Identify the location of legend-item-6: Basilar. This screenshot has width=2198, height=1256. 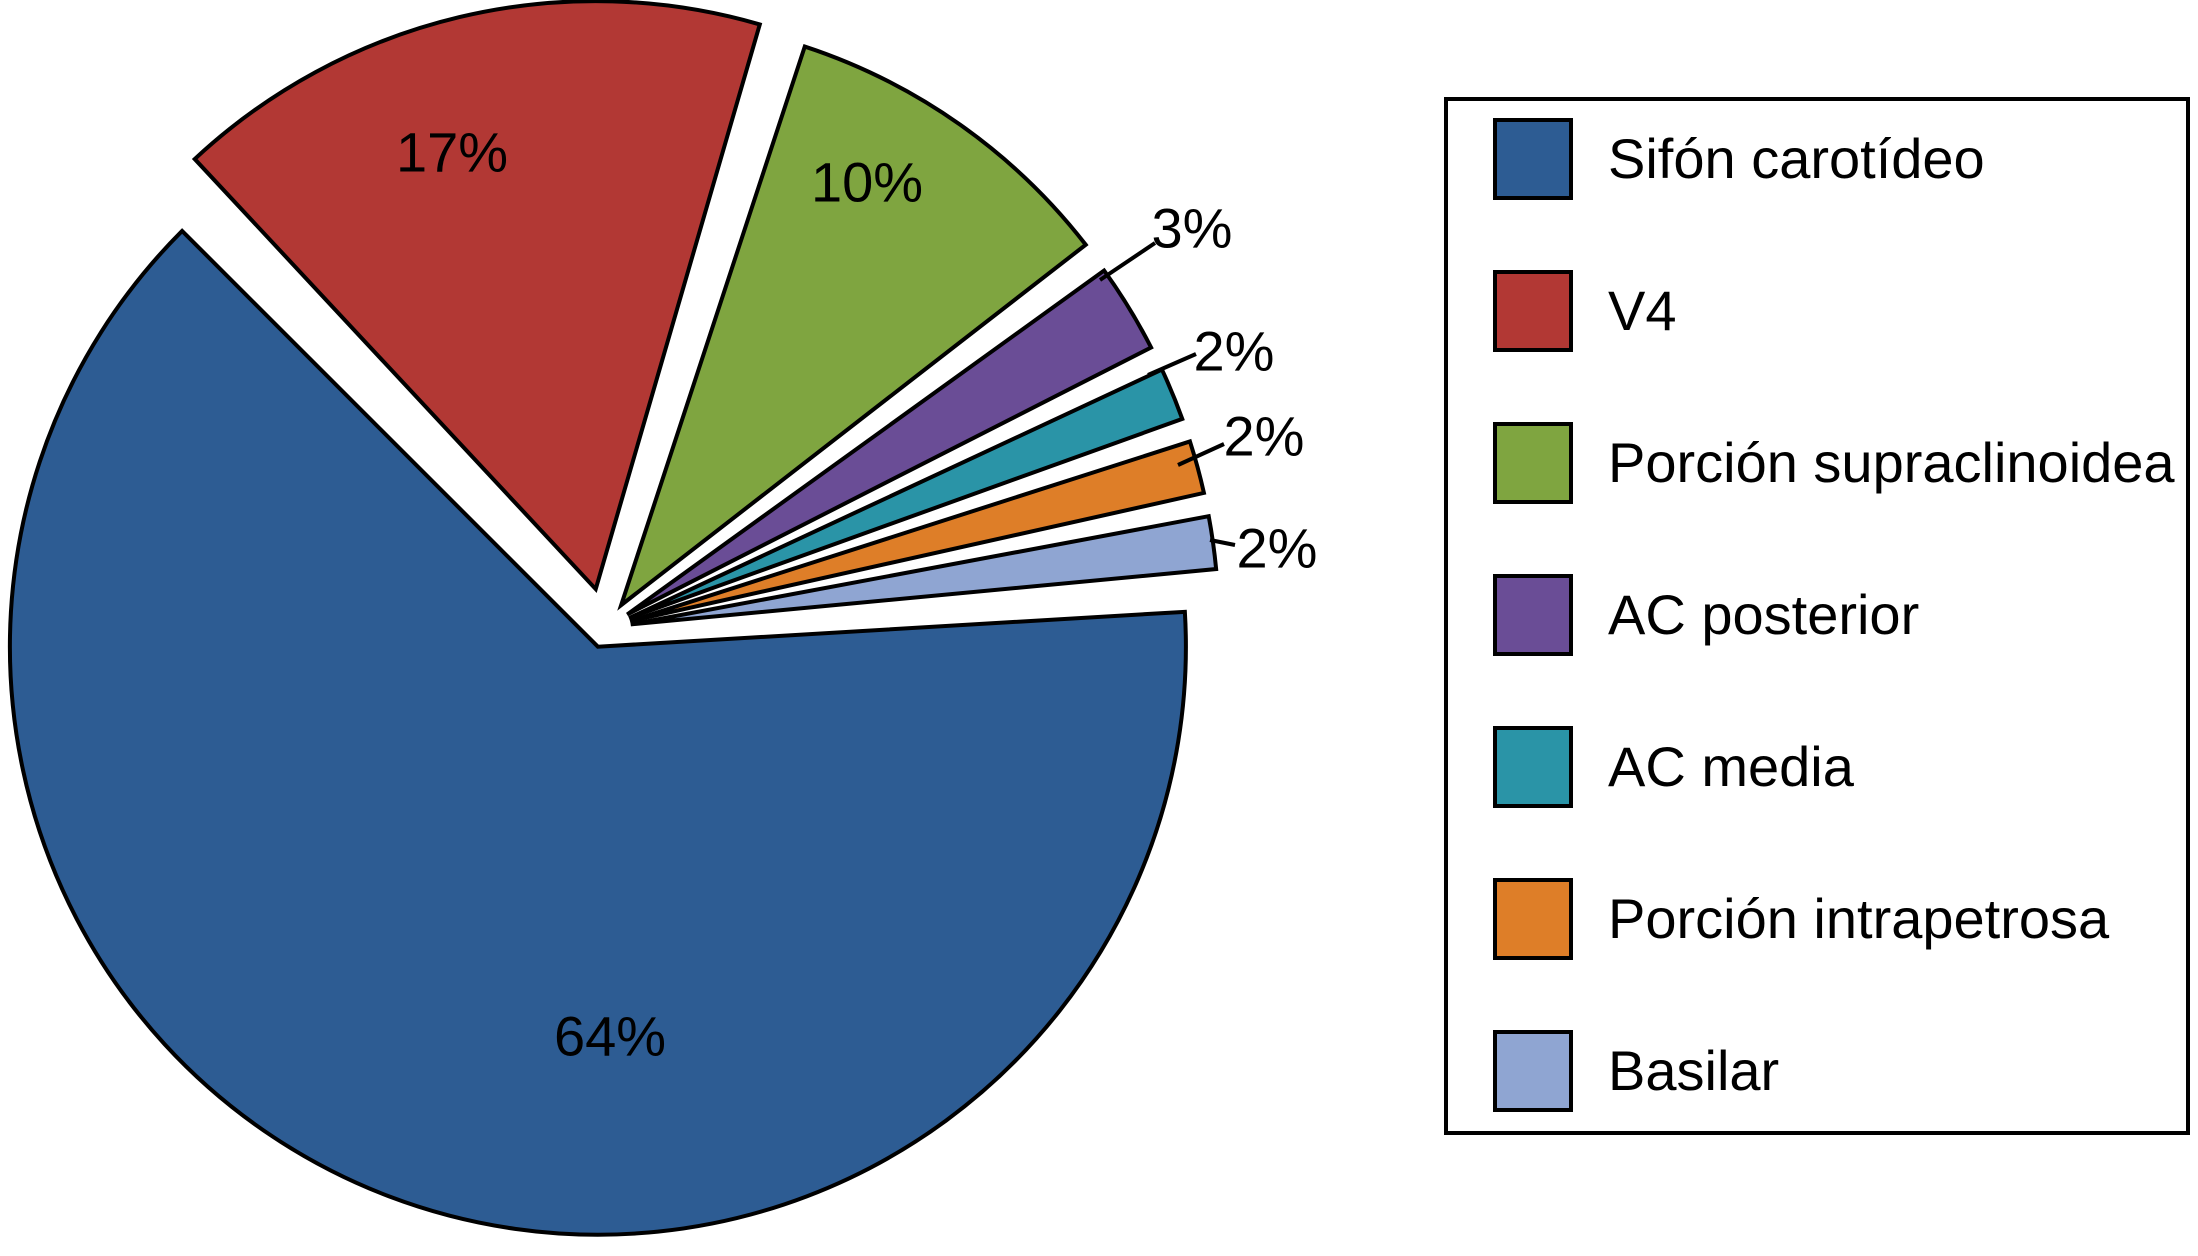
(1636, 1071).